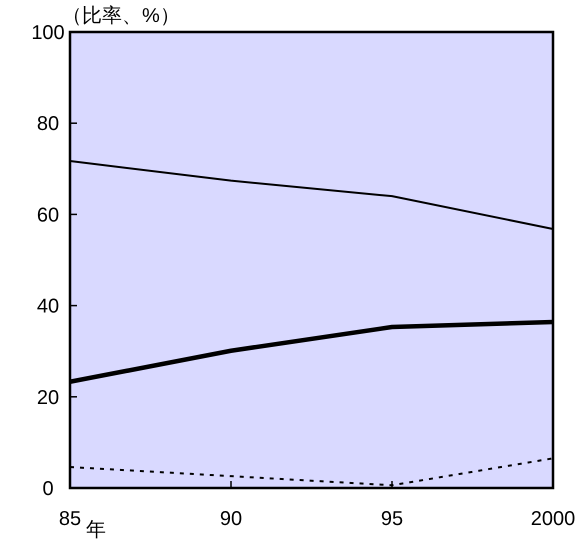 This screenshot has height=551, width=585. I want to click on x-tick-label: 2000, so click(553, 519).